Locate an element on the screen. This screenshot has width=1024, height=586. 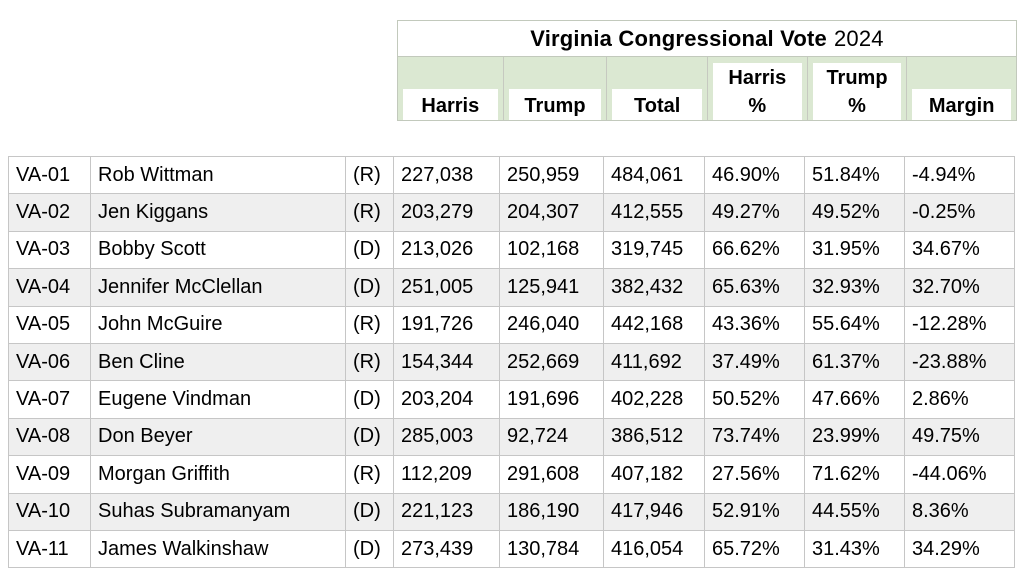
cell-total-votes: 412,555 is located at coordinates (654, 212).